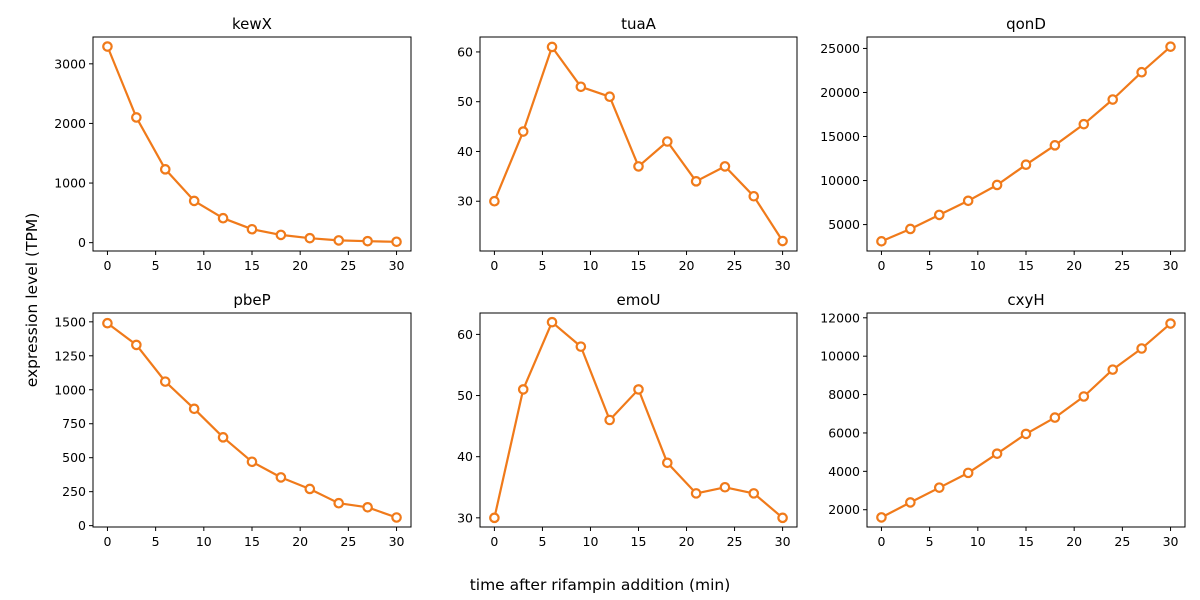 This screenshot has height=600, width=1200. I want to click on x-axis-label: time after rifampin addition (min), so click(600, 585).